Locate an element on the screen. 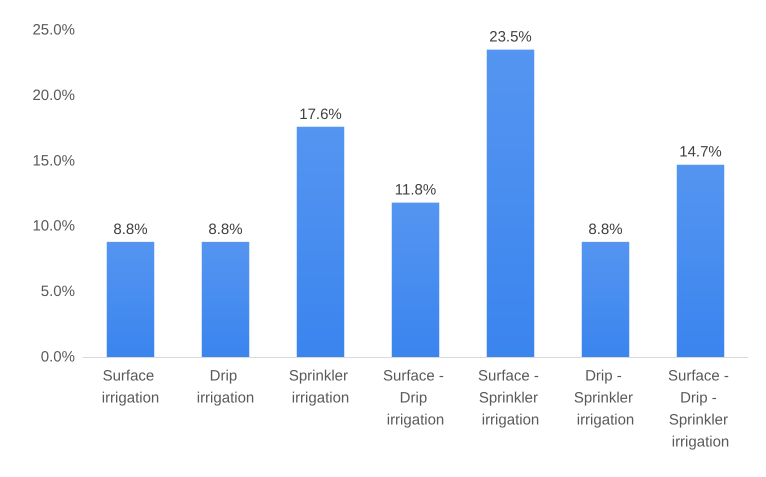 The image size is (766, 477). x-tick-label: Drip irrigation is located at coordinates (225, 387).